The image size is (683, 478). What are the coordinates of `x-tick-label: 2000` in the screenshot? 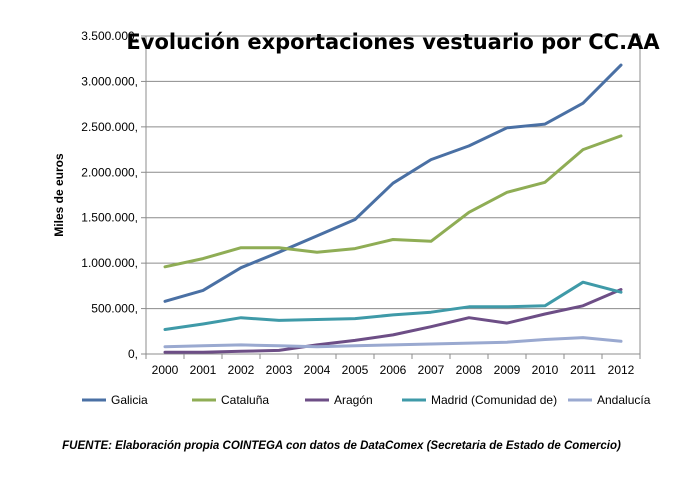 It's located at (165, 370).